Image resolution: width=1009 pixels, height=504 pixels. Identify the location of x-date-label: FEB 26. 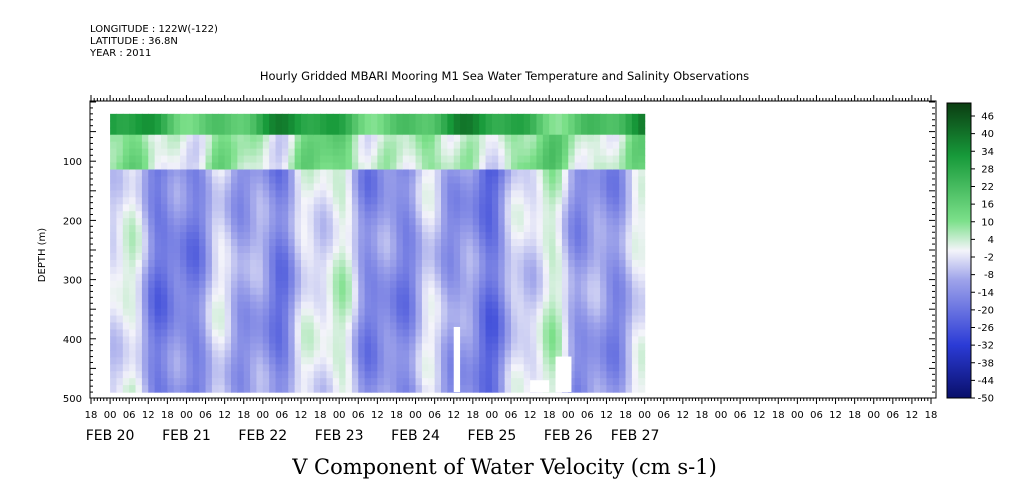
(568, 436).